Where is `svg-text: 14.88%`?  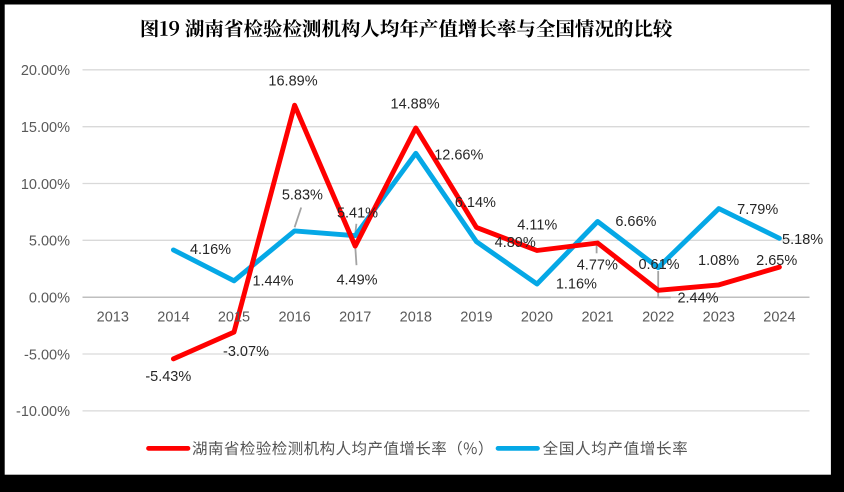
svg-text: 14.88% is located at coordinates (415, 104).